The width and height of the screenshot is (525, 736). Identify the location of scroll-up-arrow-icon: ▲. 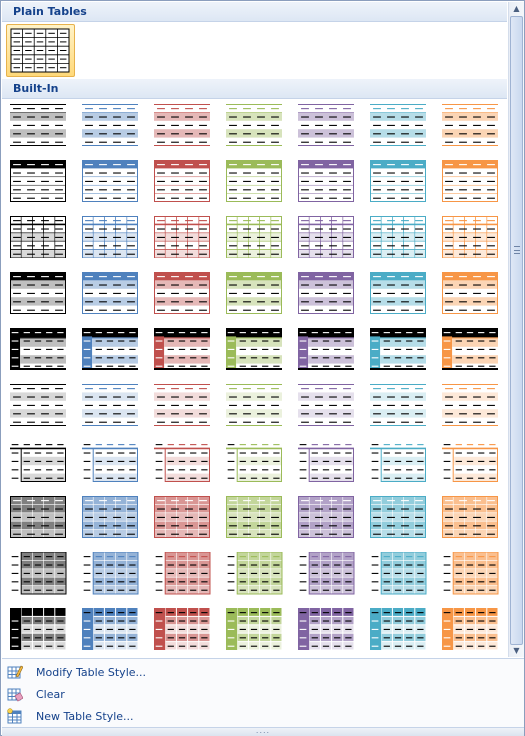
(516, 8).